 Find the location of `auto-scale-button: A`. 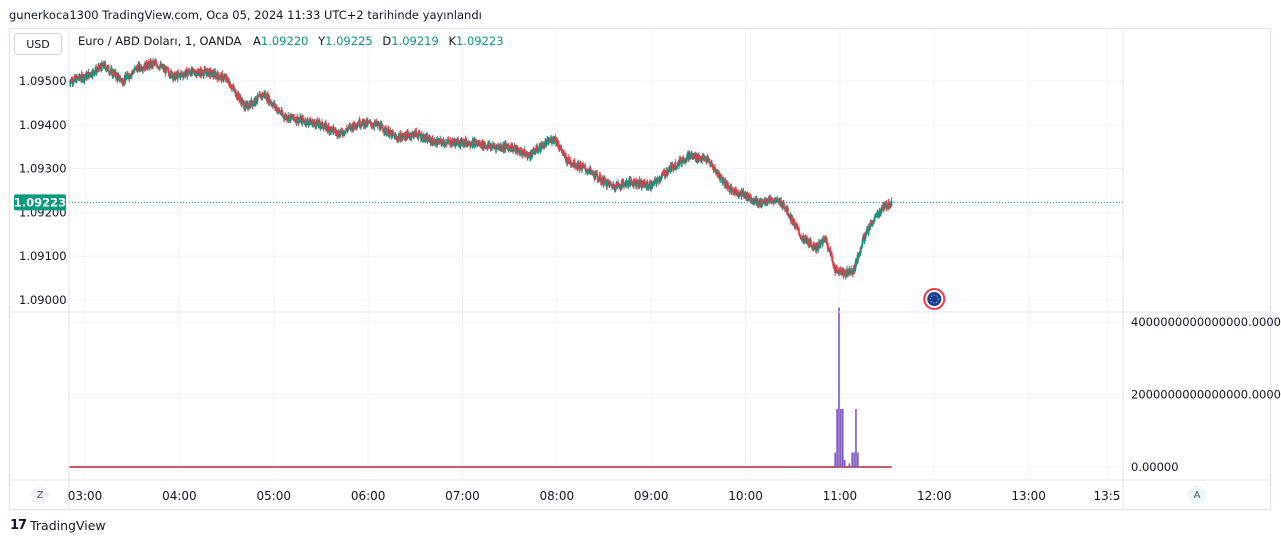

auto-scale-button: A is located at coordinates (1197, 495).